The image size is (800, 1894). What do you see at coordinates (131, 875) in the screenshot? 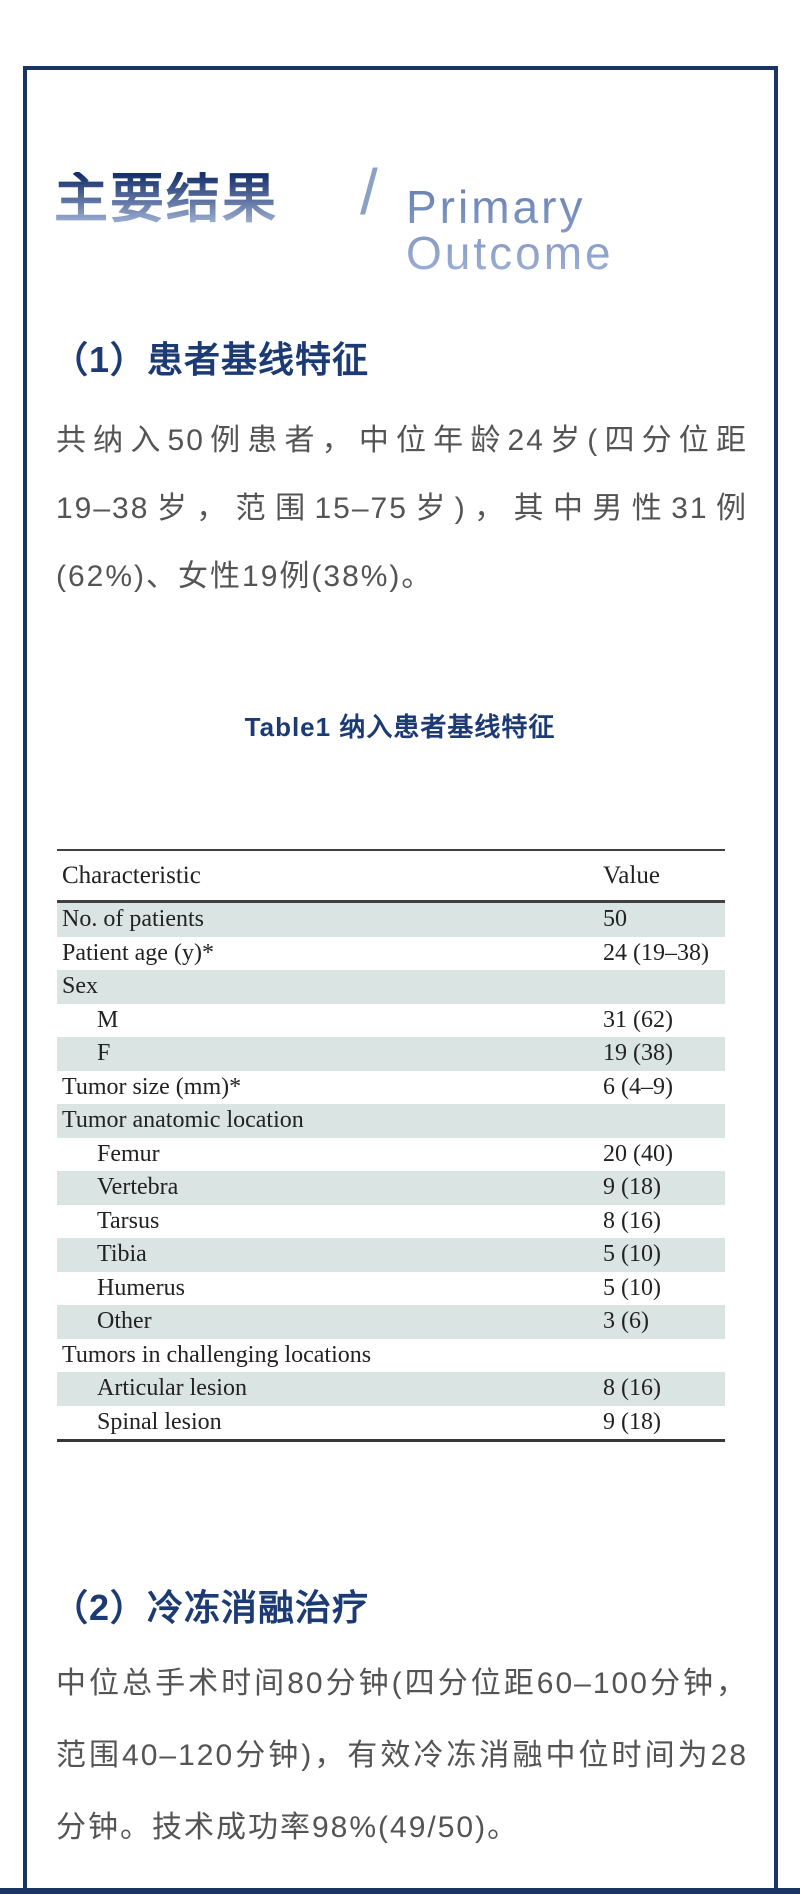
I see `column-header-characteristic: Characteristic` at bounding box center [131, 875].